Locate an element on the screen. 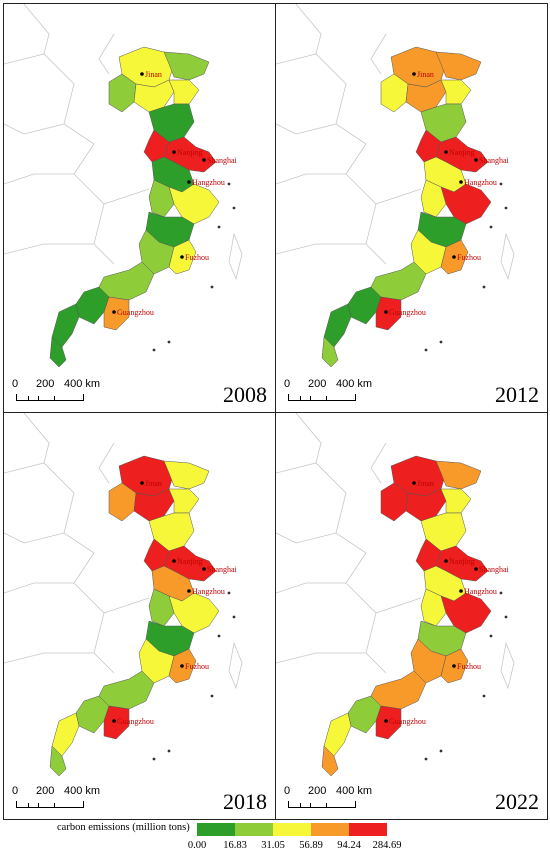 The image size is (550, 855). legend-break-label: 31.05 is located at coordinates (273, 845).